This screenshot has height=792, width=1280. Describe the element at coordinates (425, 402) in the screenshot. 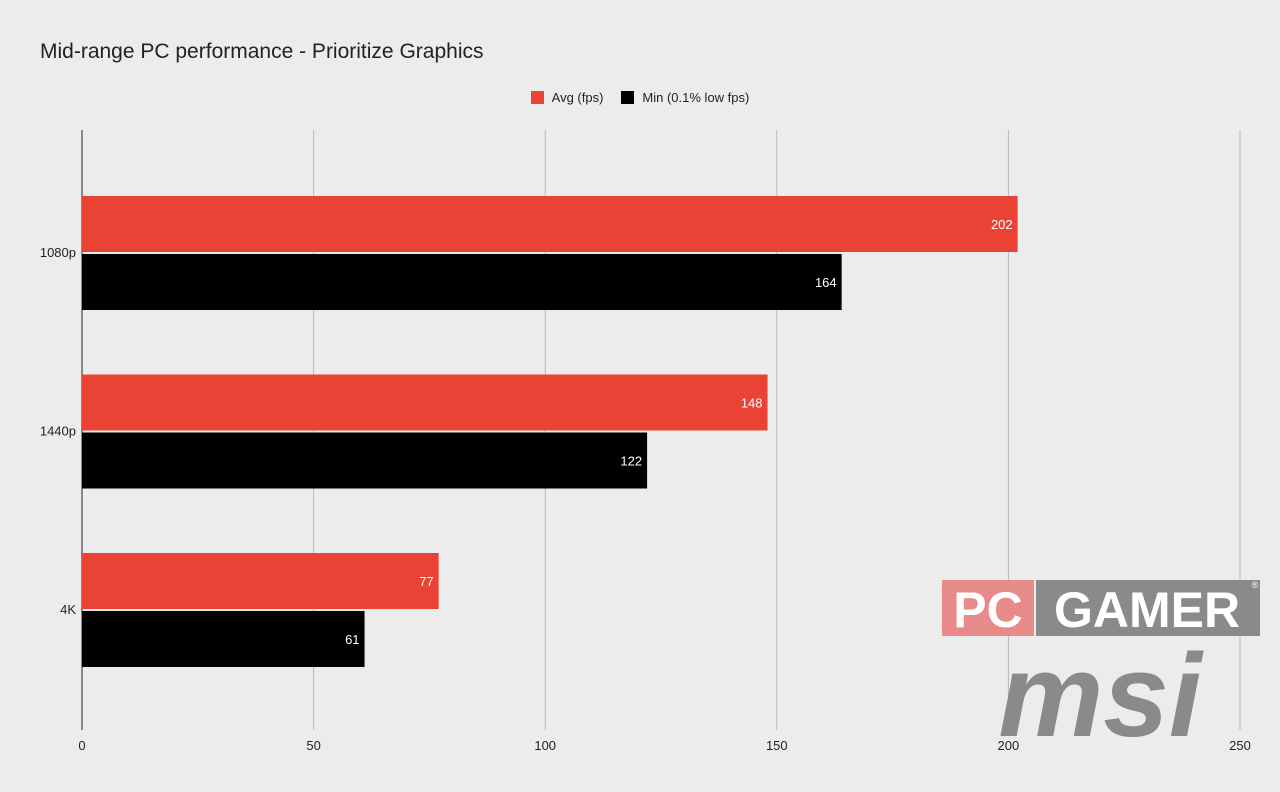

I see `bar-1440p-avg` at that location.